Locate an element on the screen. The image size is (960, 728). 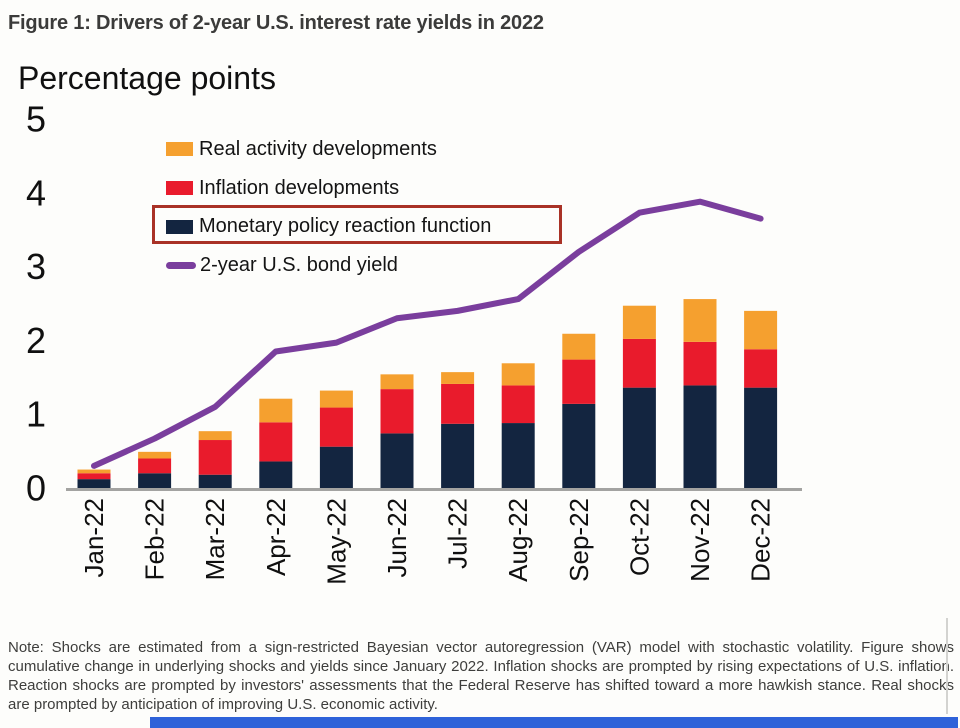
x-axis-label: Nov-22 is located at coordinates (700, 540).